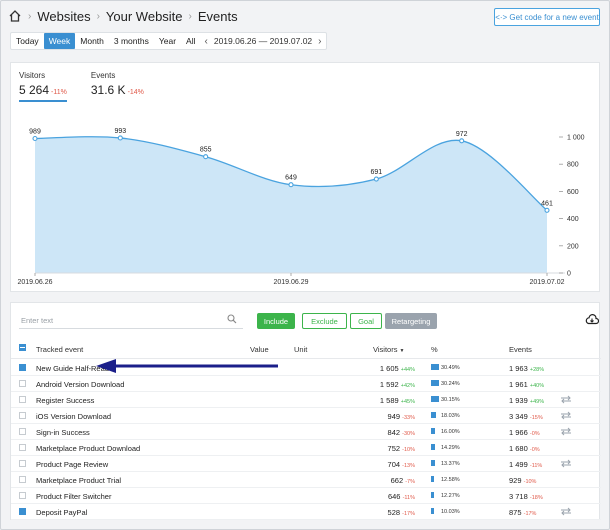 Image resolution: width=610 pixels, height=530 pixels. Describe the element at coordinates (434, 349) in the screenshot. I see `header-percent: %` at that location.